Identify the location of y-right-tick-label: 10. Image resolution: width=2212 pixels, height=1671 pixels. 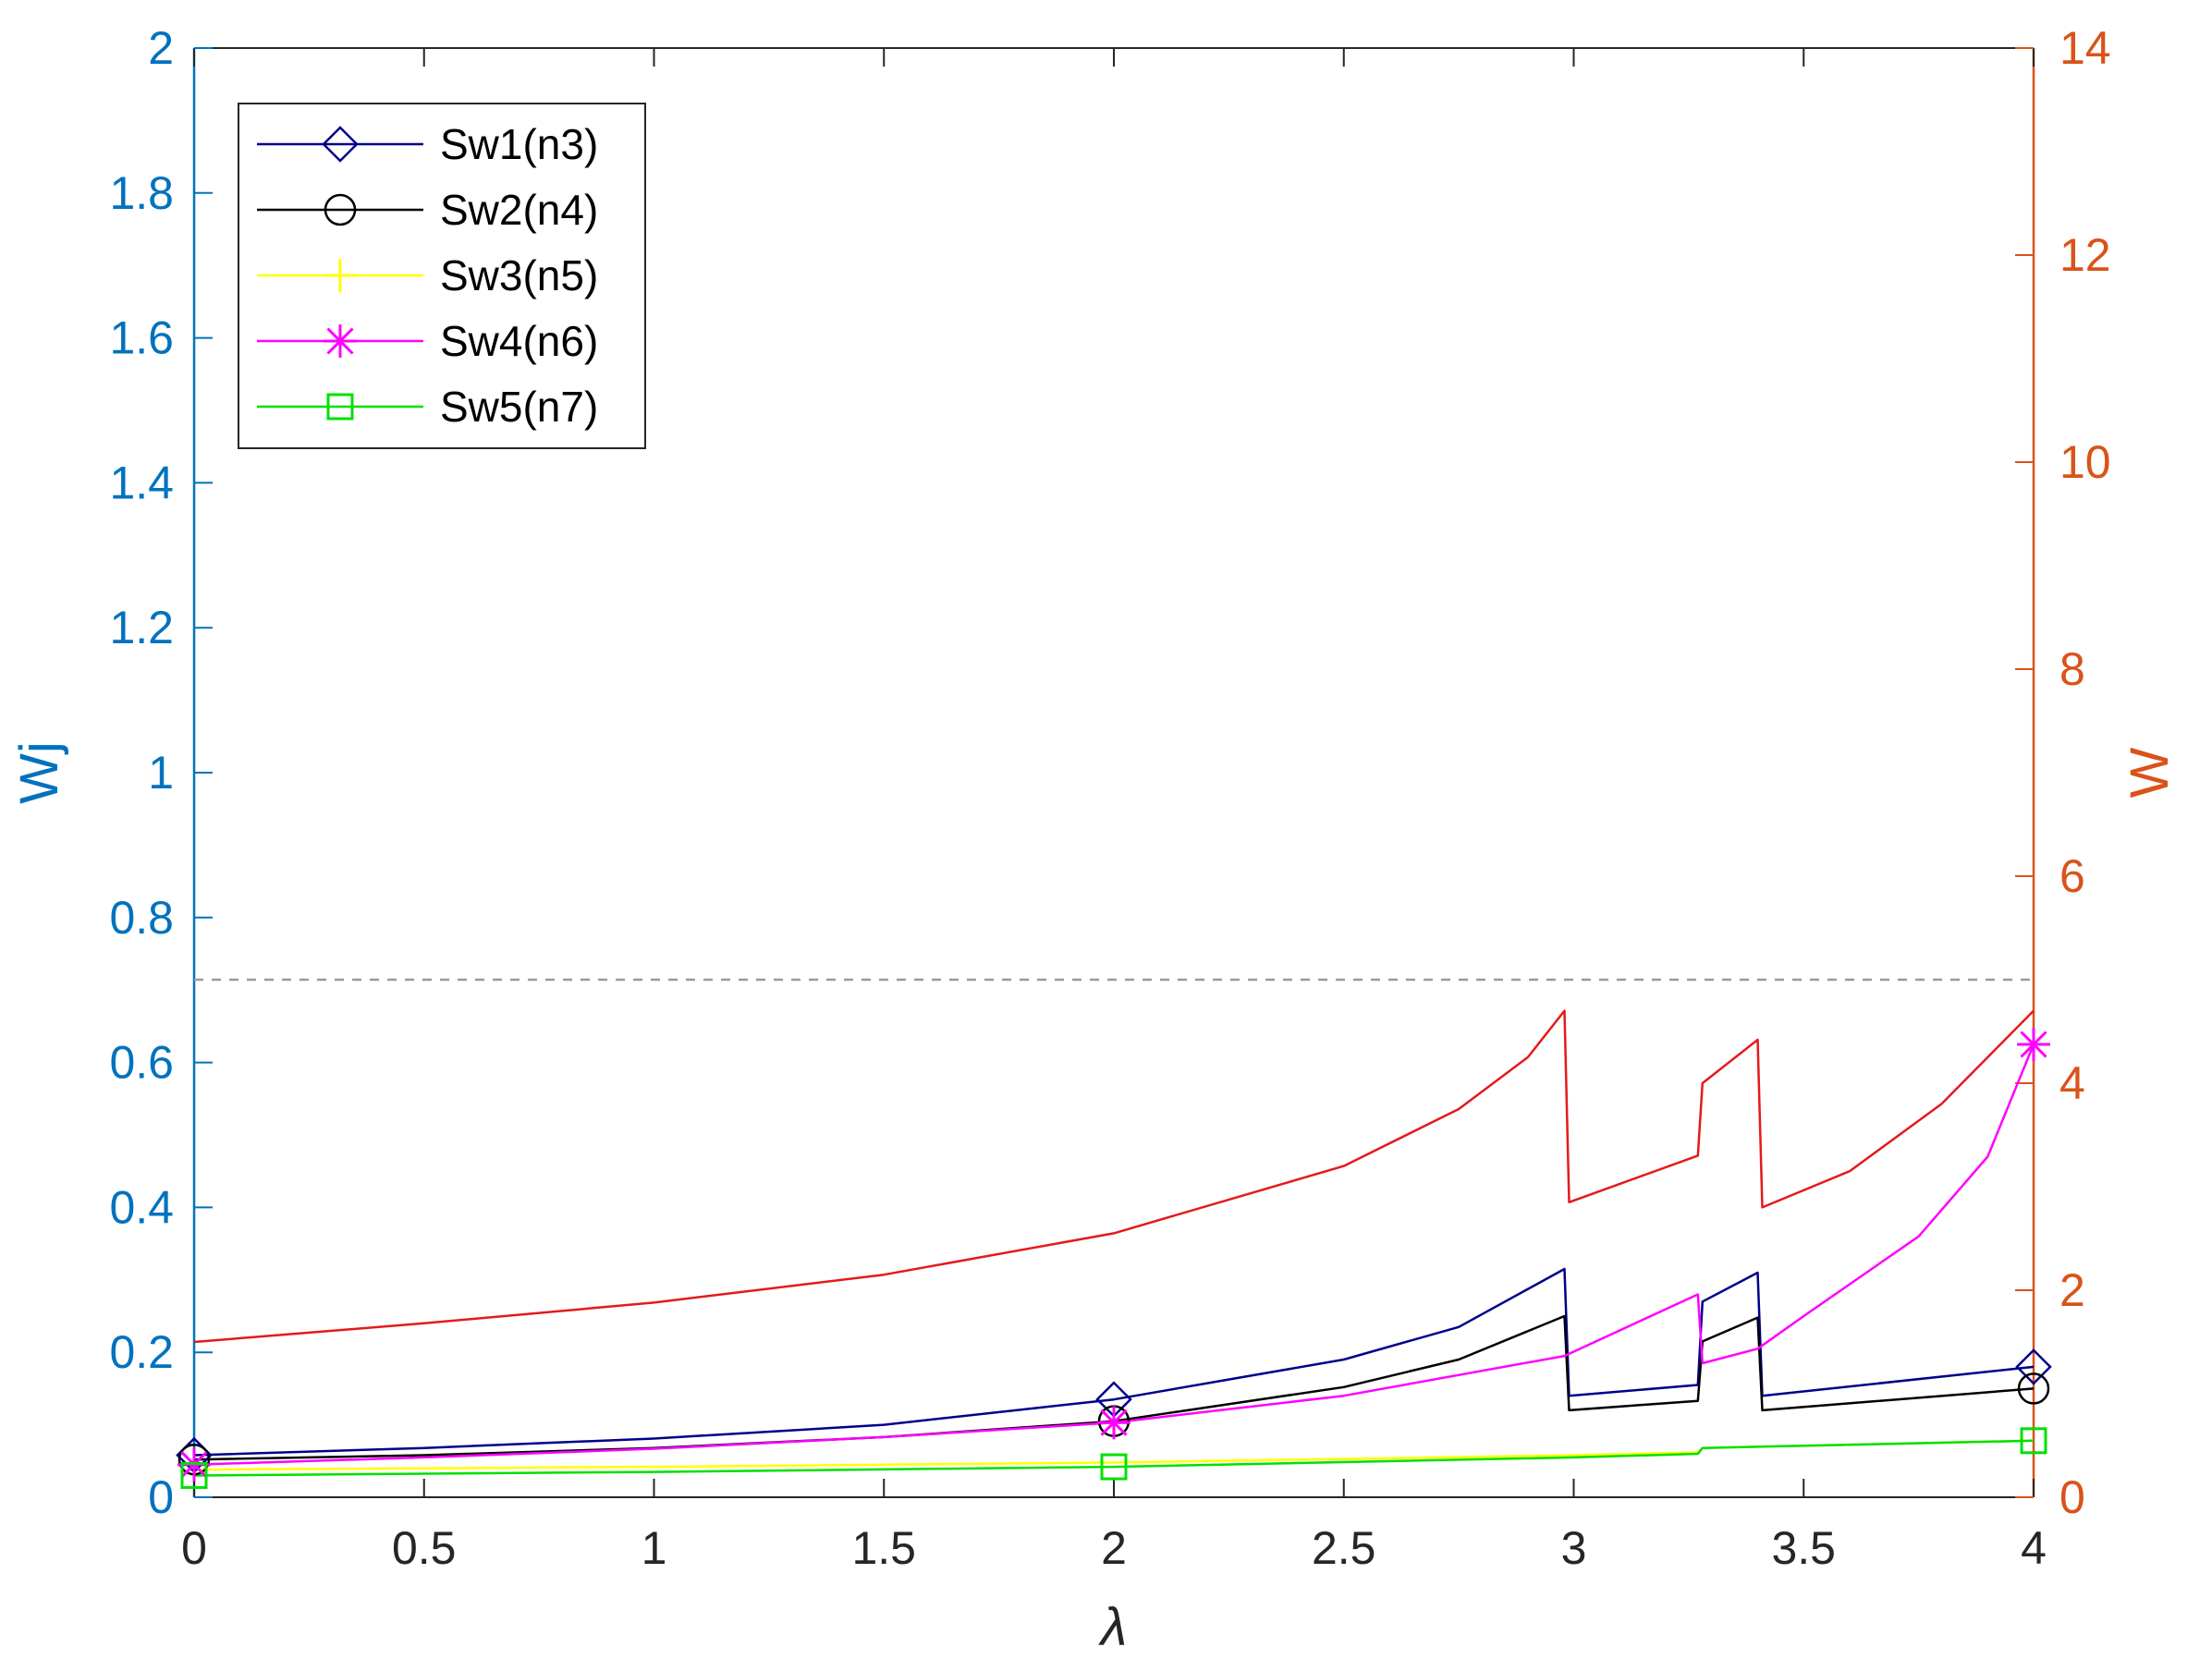
(2085, 462).